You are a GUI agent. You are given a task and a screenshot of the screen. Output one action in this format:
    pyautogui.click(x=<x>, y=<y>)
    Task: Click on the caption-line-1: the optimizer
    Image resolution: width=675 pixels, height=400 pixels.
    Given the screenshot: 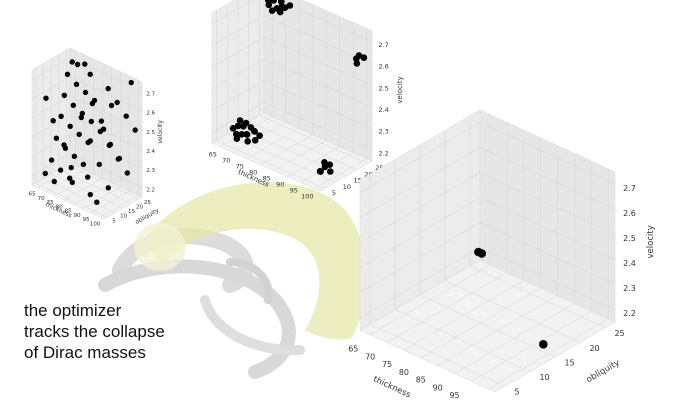 What is the action you would take?
    pyautogui.click(x=73, y=310)
    